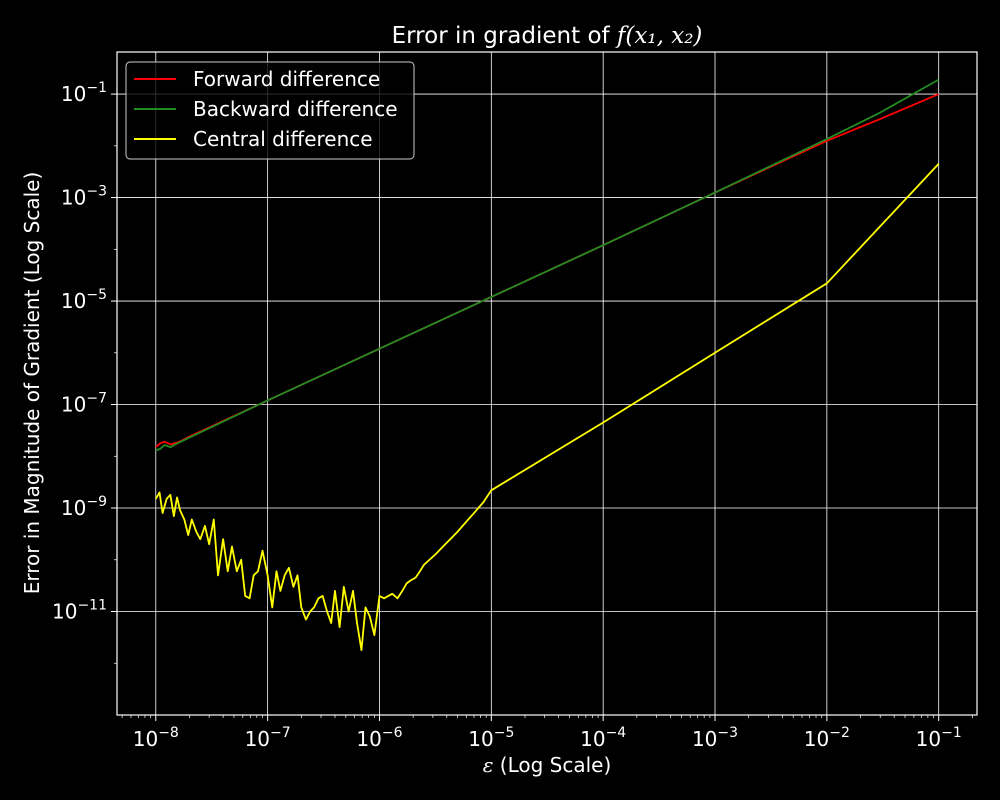 Image resolution: width=1000 pixels, height=800 pixels. What do you see at coordinates (283, 139) in the screenshot?
I see `legend-label: Central difference` at bounding box center [283, 139].